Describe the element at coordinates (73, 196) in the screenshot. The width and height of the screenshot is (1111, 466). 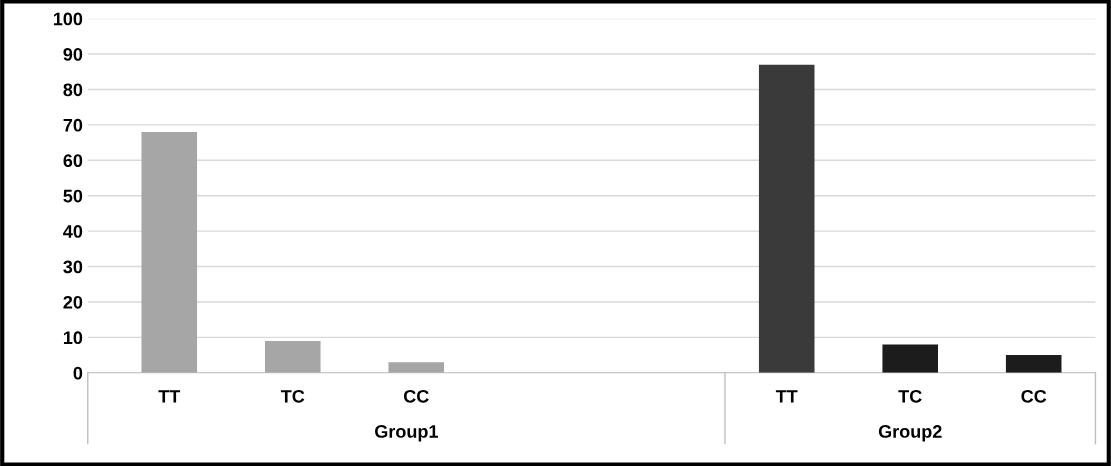
I see `y-tick-label: 50` at that location.